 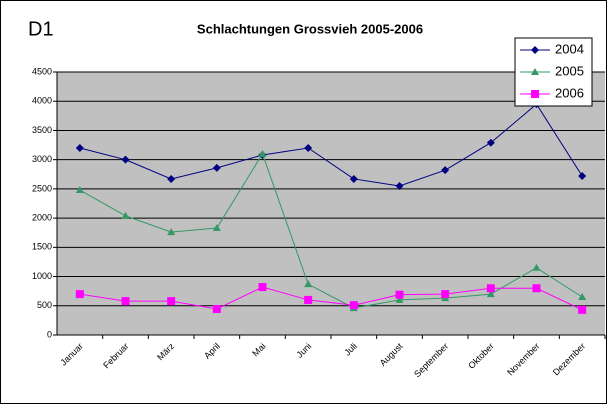 I want to click on chart-title: Schlachtungen Grossvieh 2005-2006, so click(x=310, y=28).